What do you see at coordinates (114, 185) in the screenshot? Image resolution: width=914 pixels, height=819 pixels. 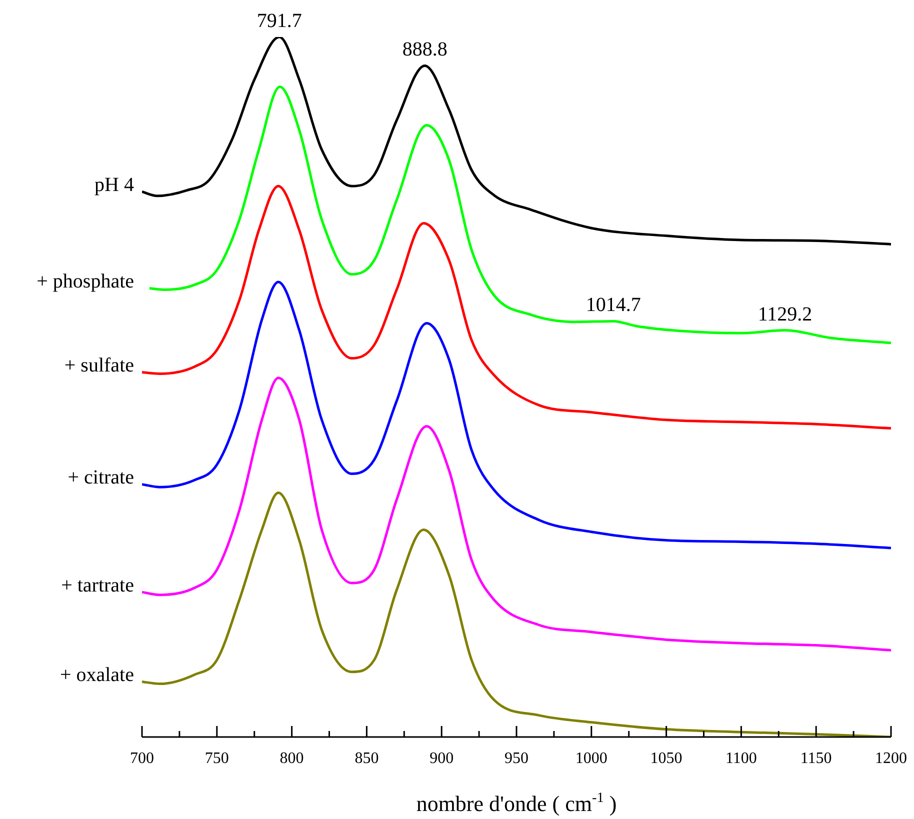 I see `series-label: pH 4` at bounding box center [114, 185].